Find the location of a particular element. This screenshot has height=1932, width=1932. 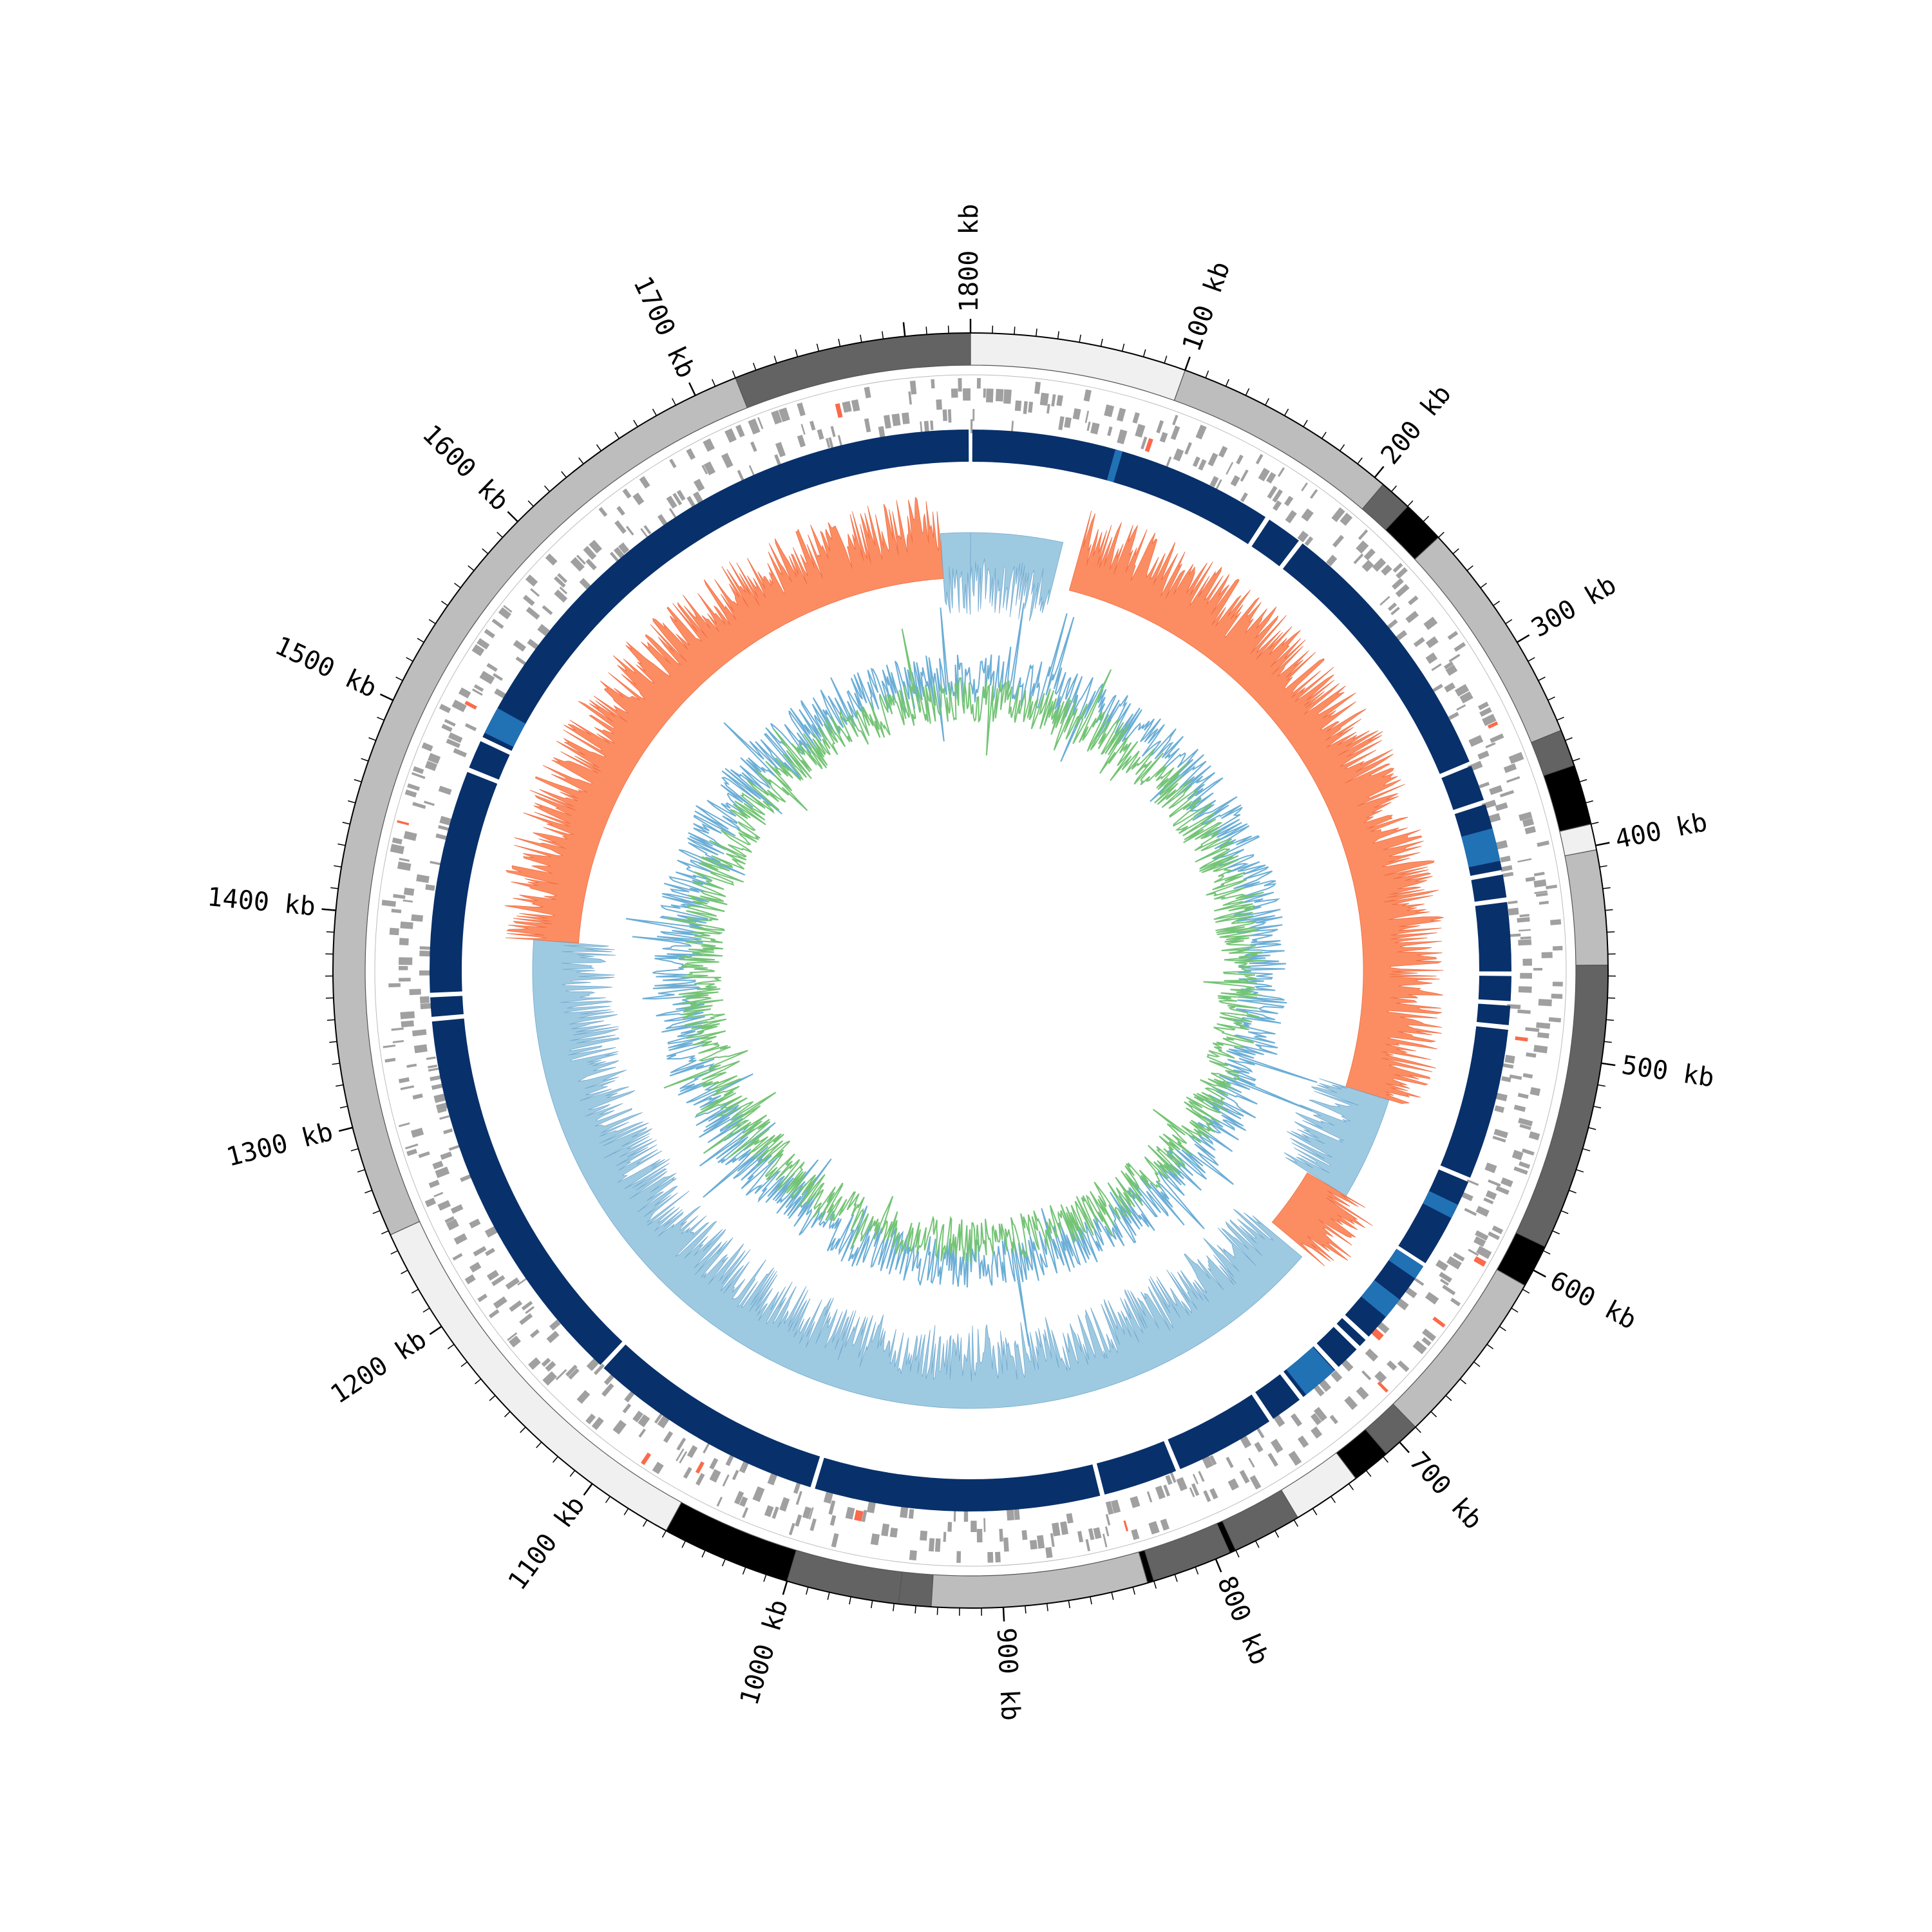

tick-label: 800 kb is located at coordinates (1242, 1620).